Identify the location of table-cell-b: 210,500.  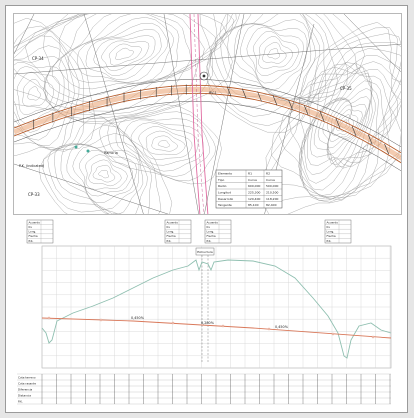
(272, 193).